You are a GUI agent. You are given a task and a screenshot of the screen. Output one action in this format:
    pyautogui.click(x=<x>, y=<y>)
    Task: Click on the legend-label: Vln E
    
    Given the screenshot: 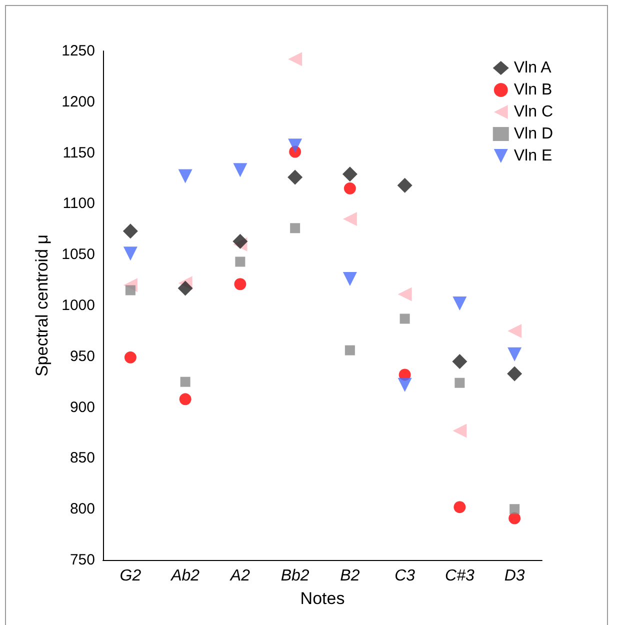 What is the action you would take?
    pyautogui.click(x=533, y=156)
    